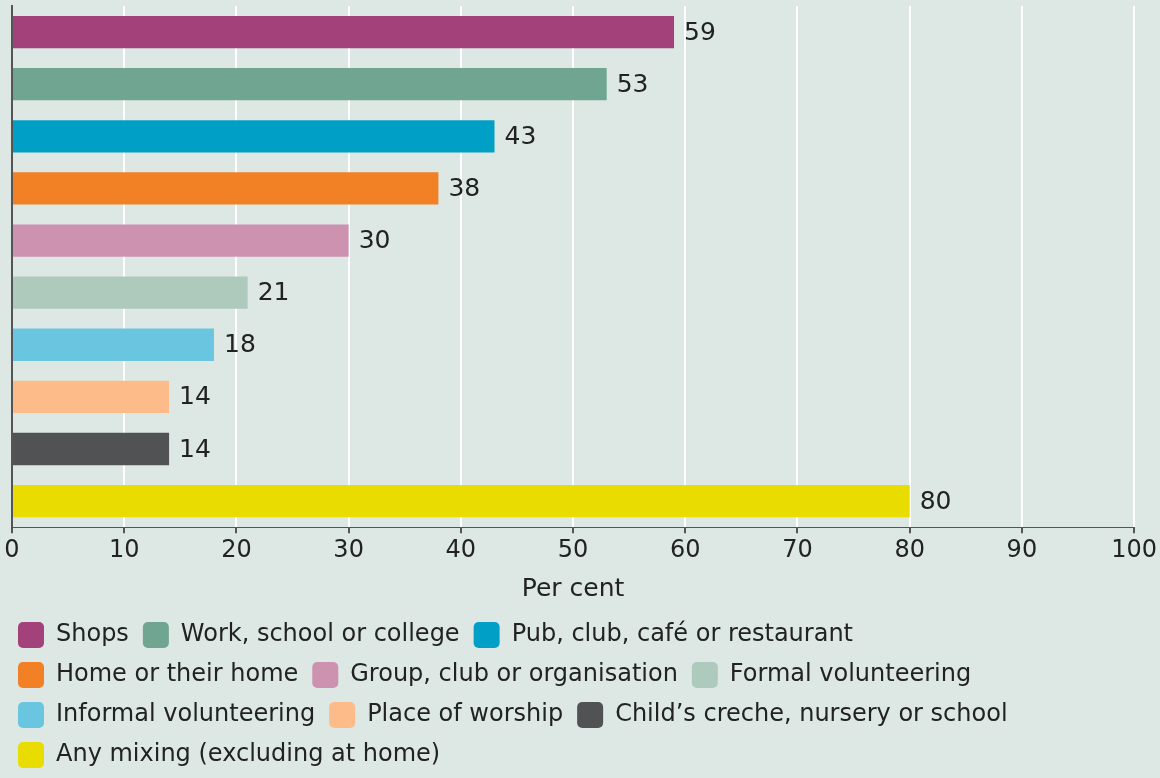  I want to click on legend-label: Home or their home, so click(177, 673).